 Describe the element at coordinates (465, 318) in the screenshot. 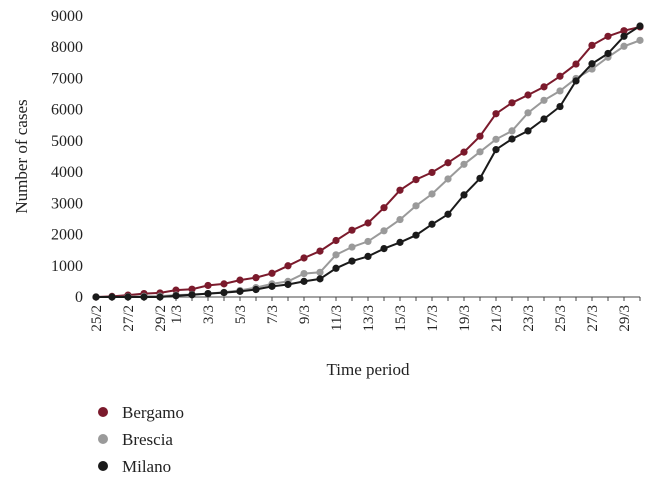

I see `x-tick-label: 19/3` at that location.